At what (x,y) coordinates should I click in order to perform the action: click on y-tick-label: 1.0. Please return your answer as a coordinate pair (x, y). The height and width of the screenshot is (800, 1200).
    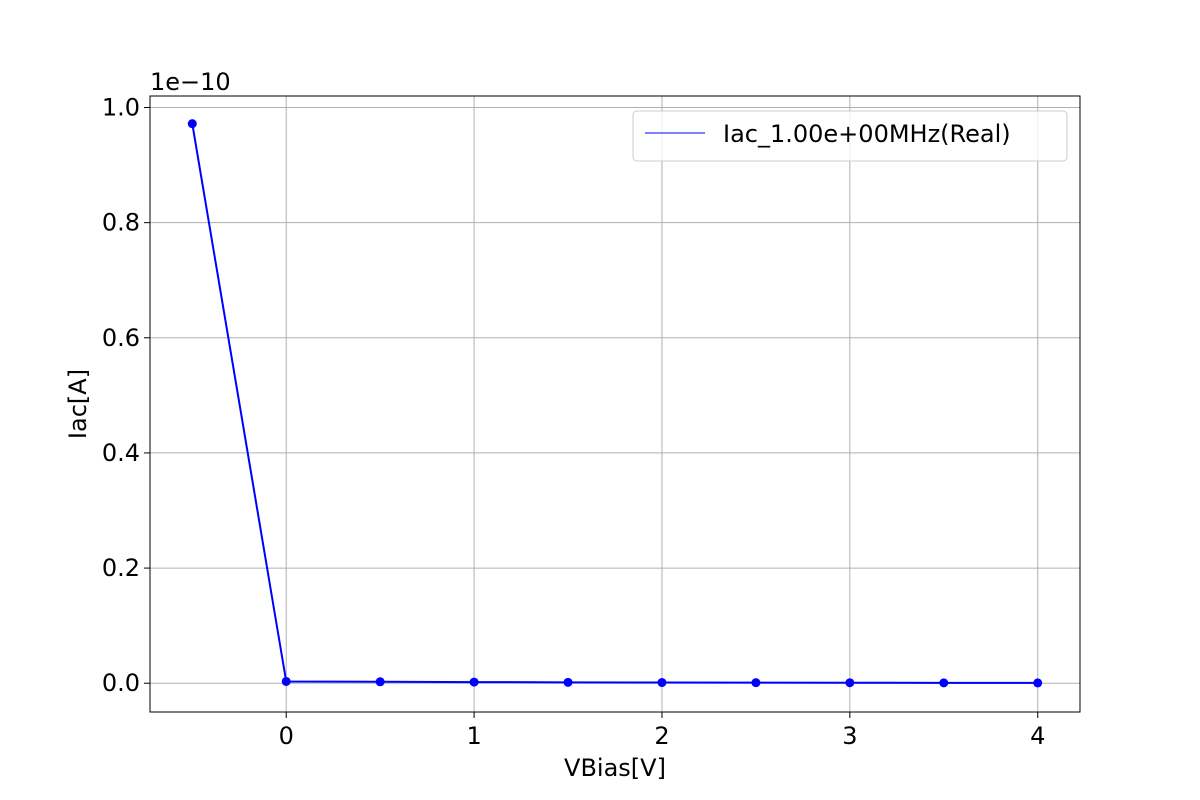
    Looking at the image, I should click on (121, 108).